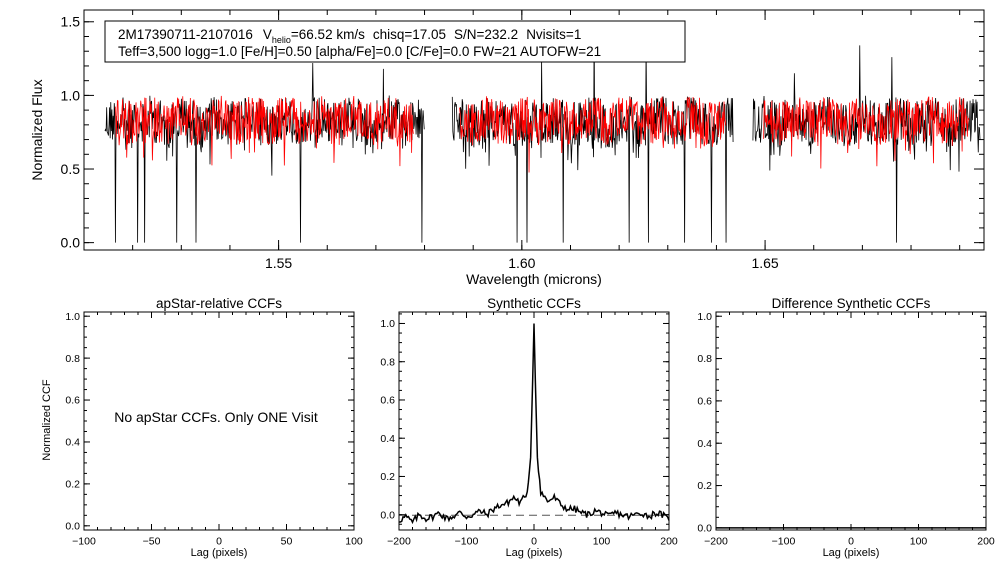 The height and width of the screenshot is (576, 1008). What do you see at coordinates (281, 40) in the screenshot?
I see `vhelio-subscript: helio` at bounding box center [281, 40].